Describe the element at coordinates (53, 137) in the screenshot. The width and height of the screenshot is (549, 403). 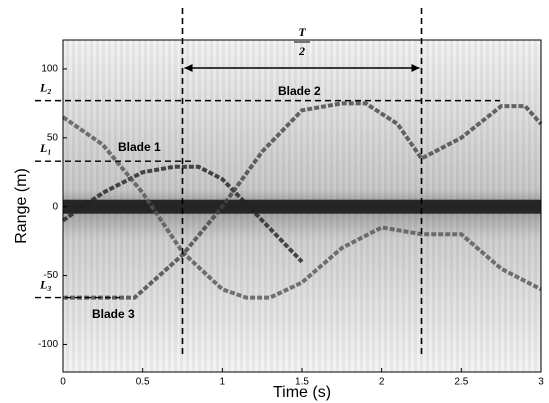
I see `y-tick-label: 50` at that location.